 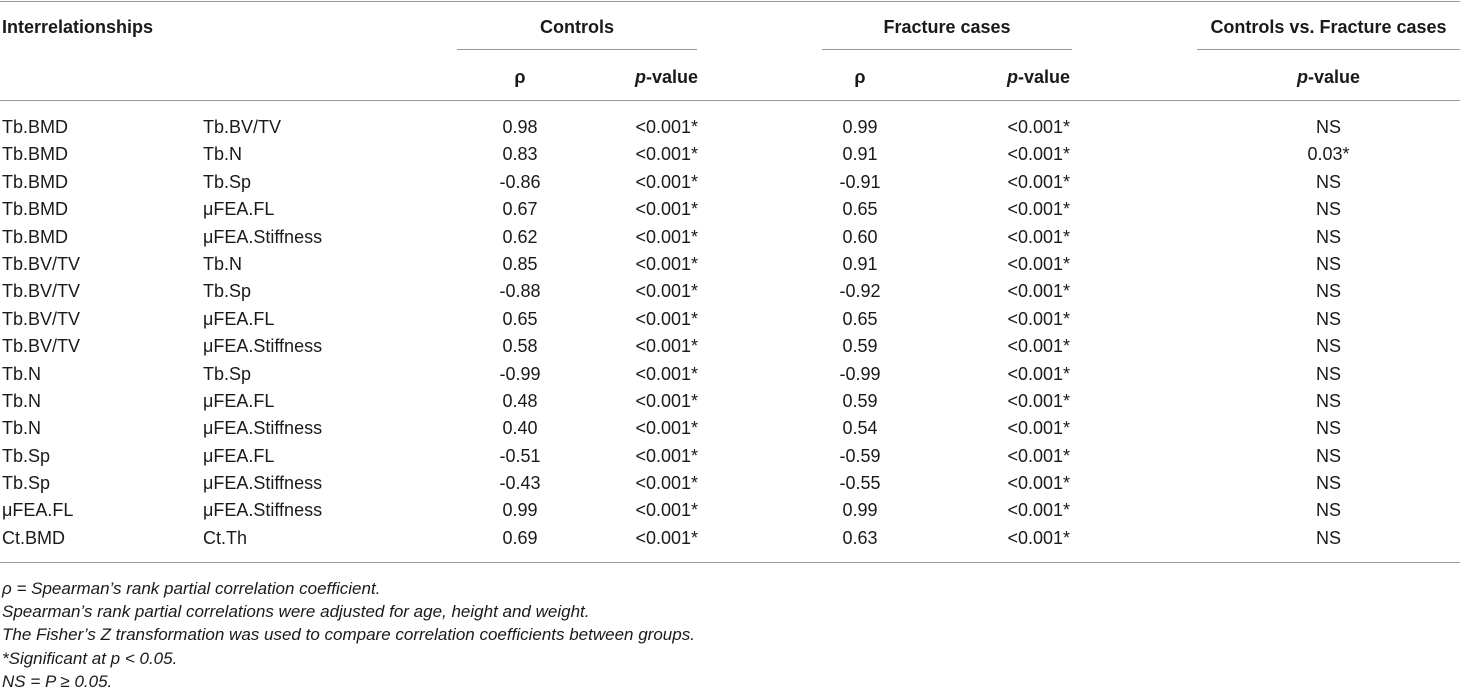 I want to click on variable-b: Tb.N, so click(x=223, y=263).